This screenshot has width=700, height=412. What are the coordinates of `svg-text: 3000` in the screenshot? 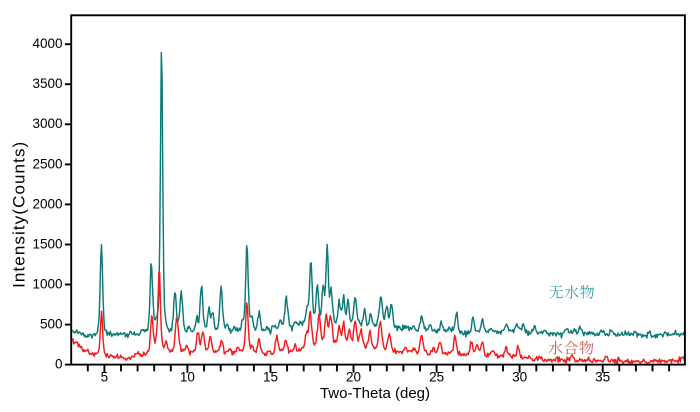 It's located at (47, 123).